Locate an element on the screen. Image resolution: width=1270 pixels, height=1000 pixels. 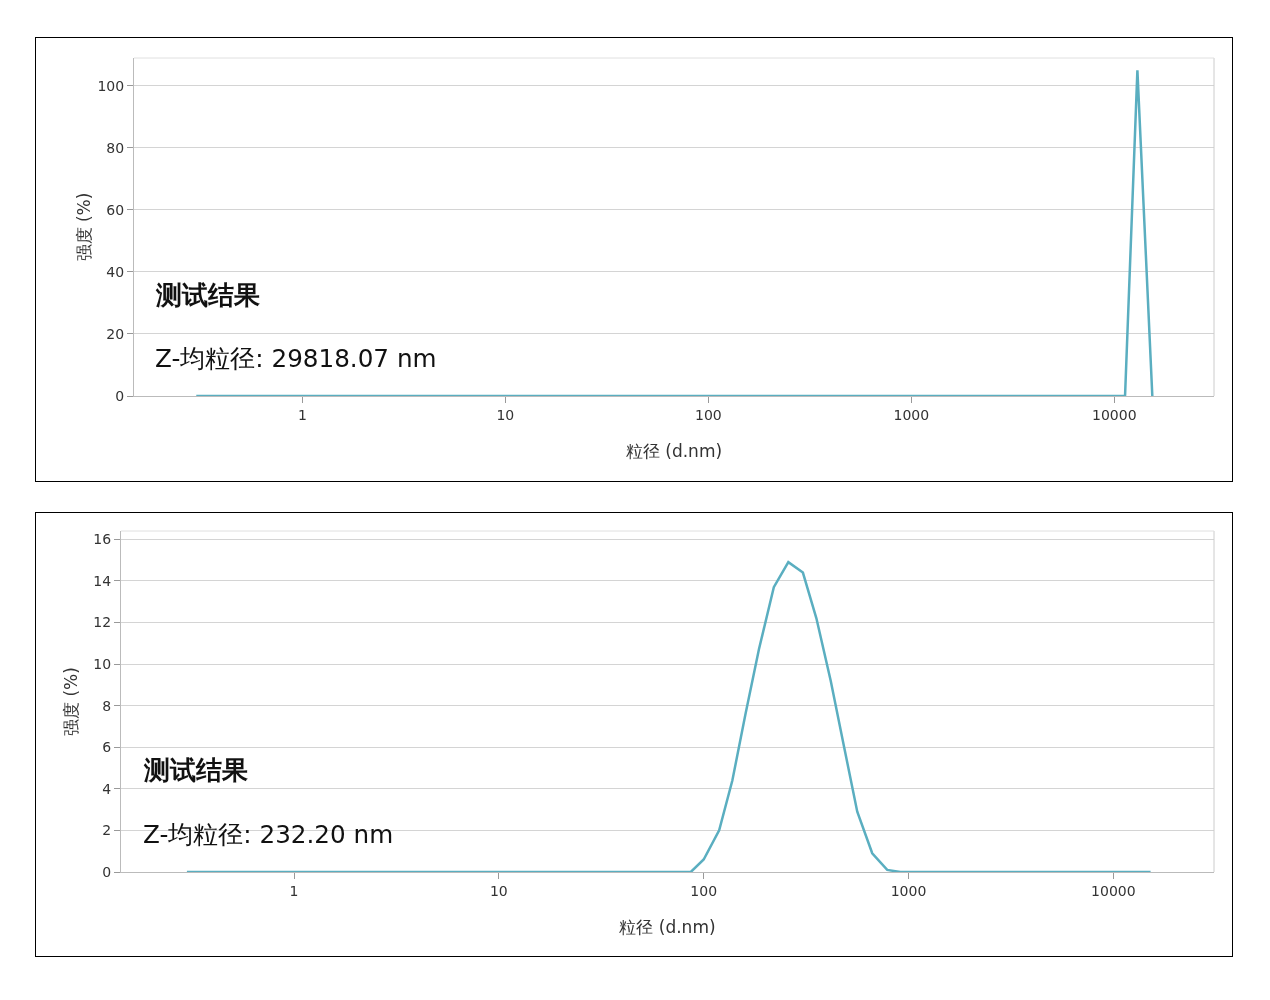
y-tick-label: 10 is located at coordinates (102, 663).